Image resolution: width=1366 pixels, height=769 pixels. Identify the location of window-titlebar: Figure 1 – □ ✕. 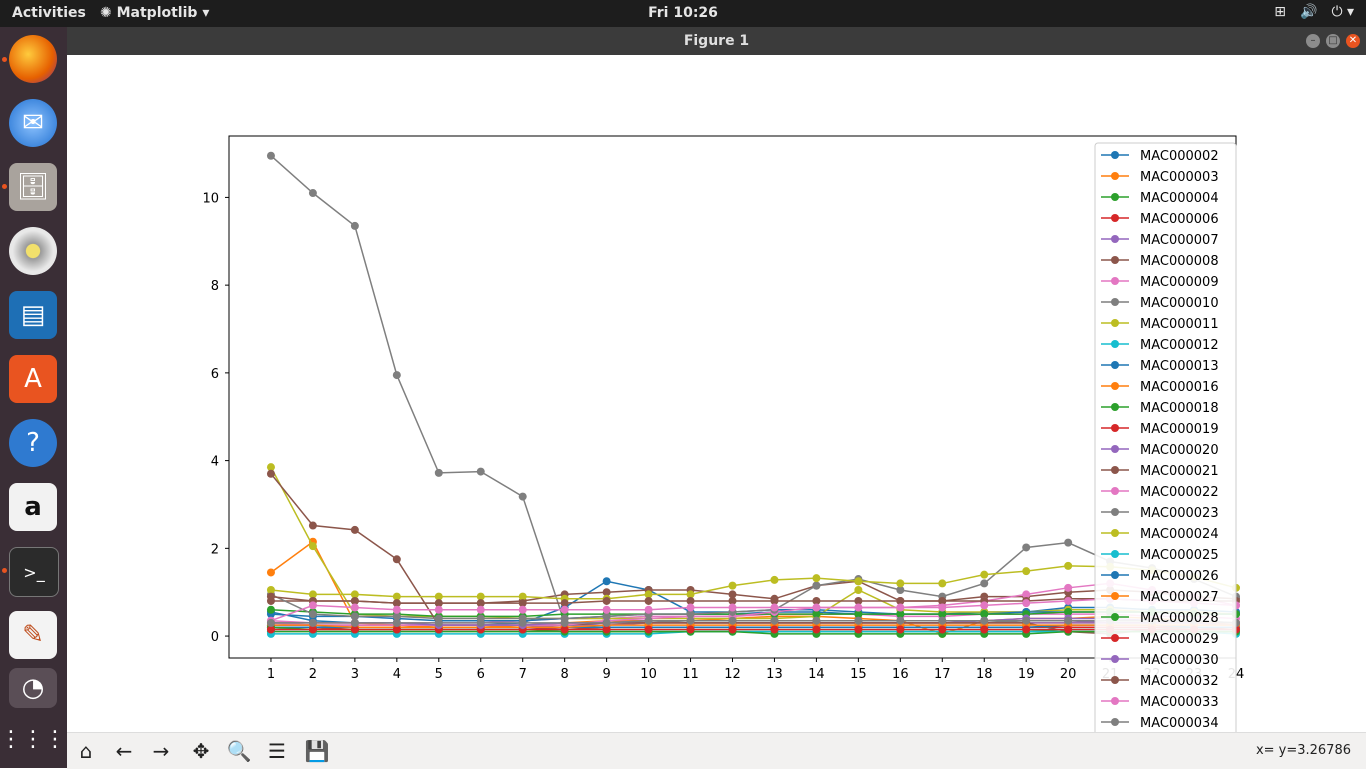
(716, 41).